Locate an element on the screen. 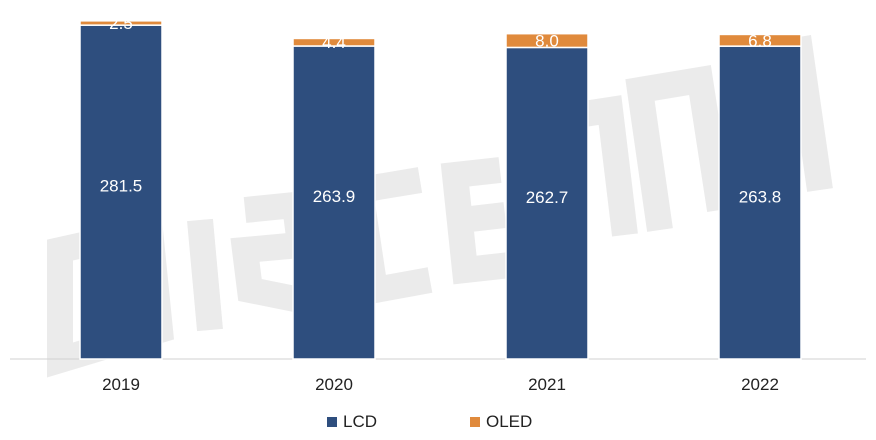 The image size is (876, 440). data-label-oled-2022: 6.8 is located at coordinates (760, 40).